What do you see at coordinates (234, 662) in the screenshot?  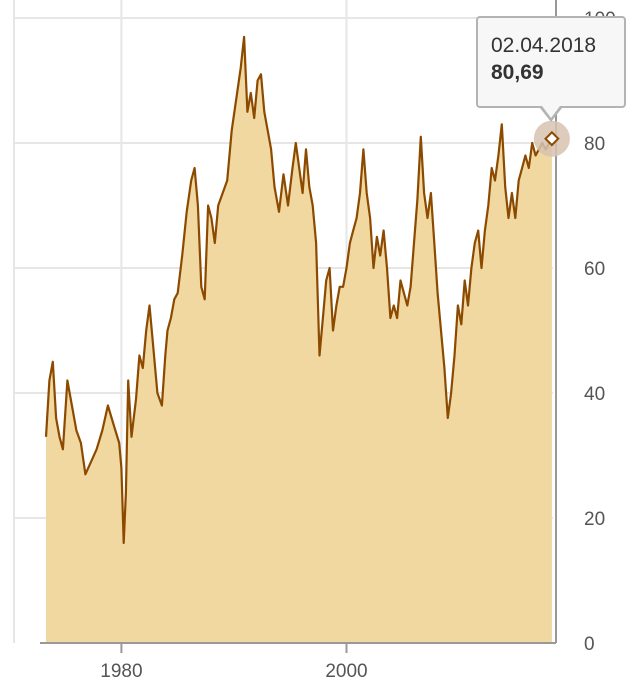 I see `x-axis-ticks: 1980 2000` at bounding box center [234, 662].